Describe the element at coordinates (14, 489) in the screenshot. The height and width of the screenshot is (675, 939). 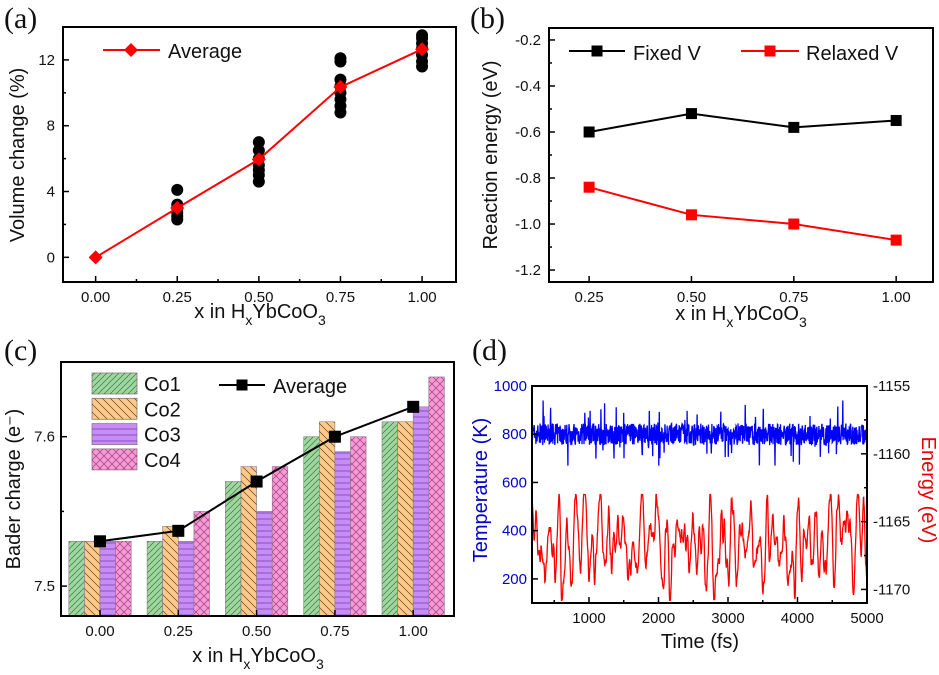
I see `y-axis-label: Bader charge (e⁻)` at that location.